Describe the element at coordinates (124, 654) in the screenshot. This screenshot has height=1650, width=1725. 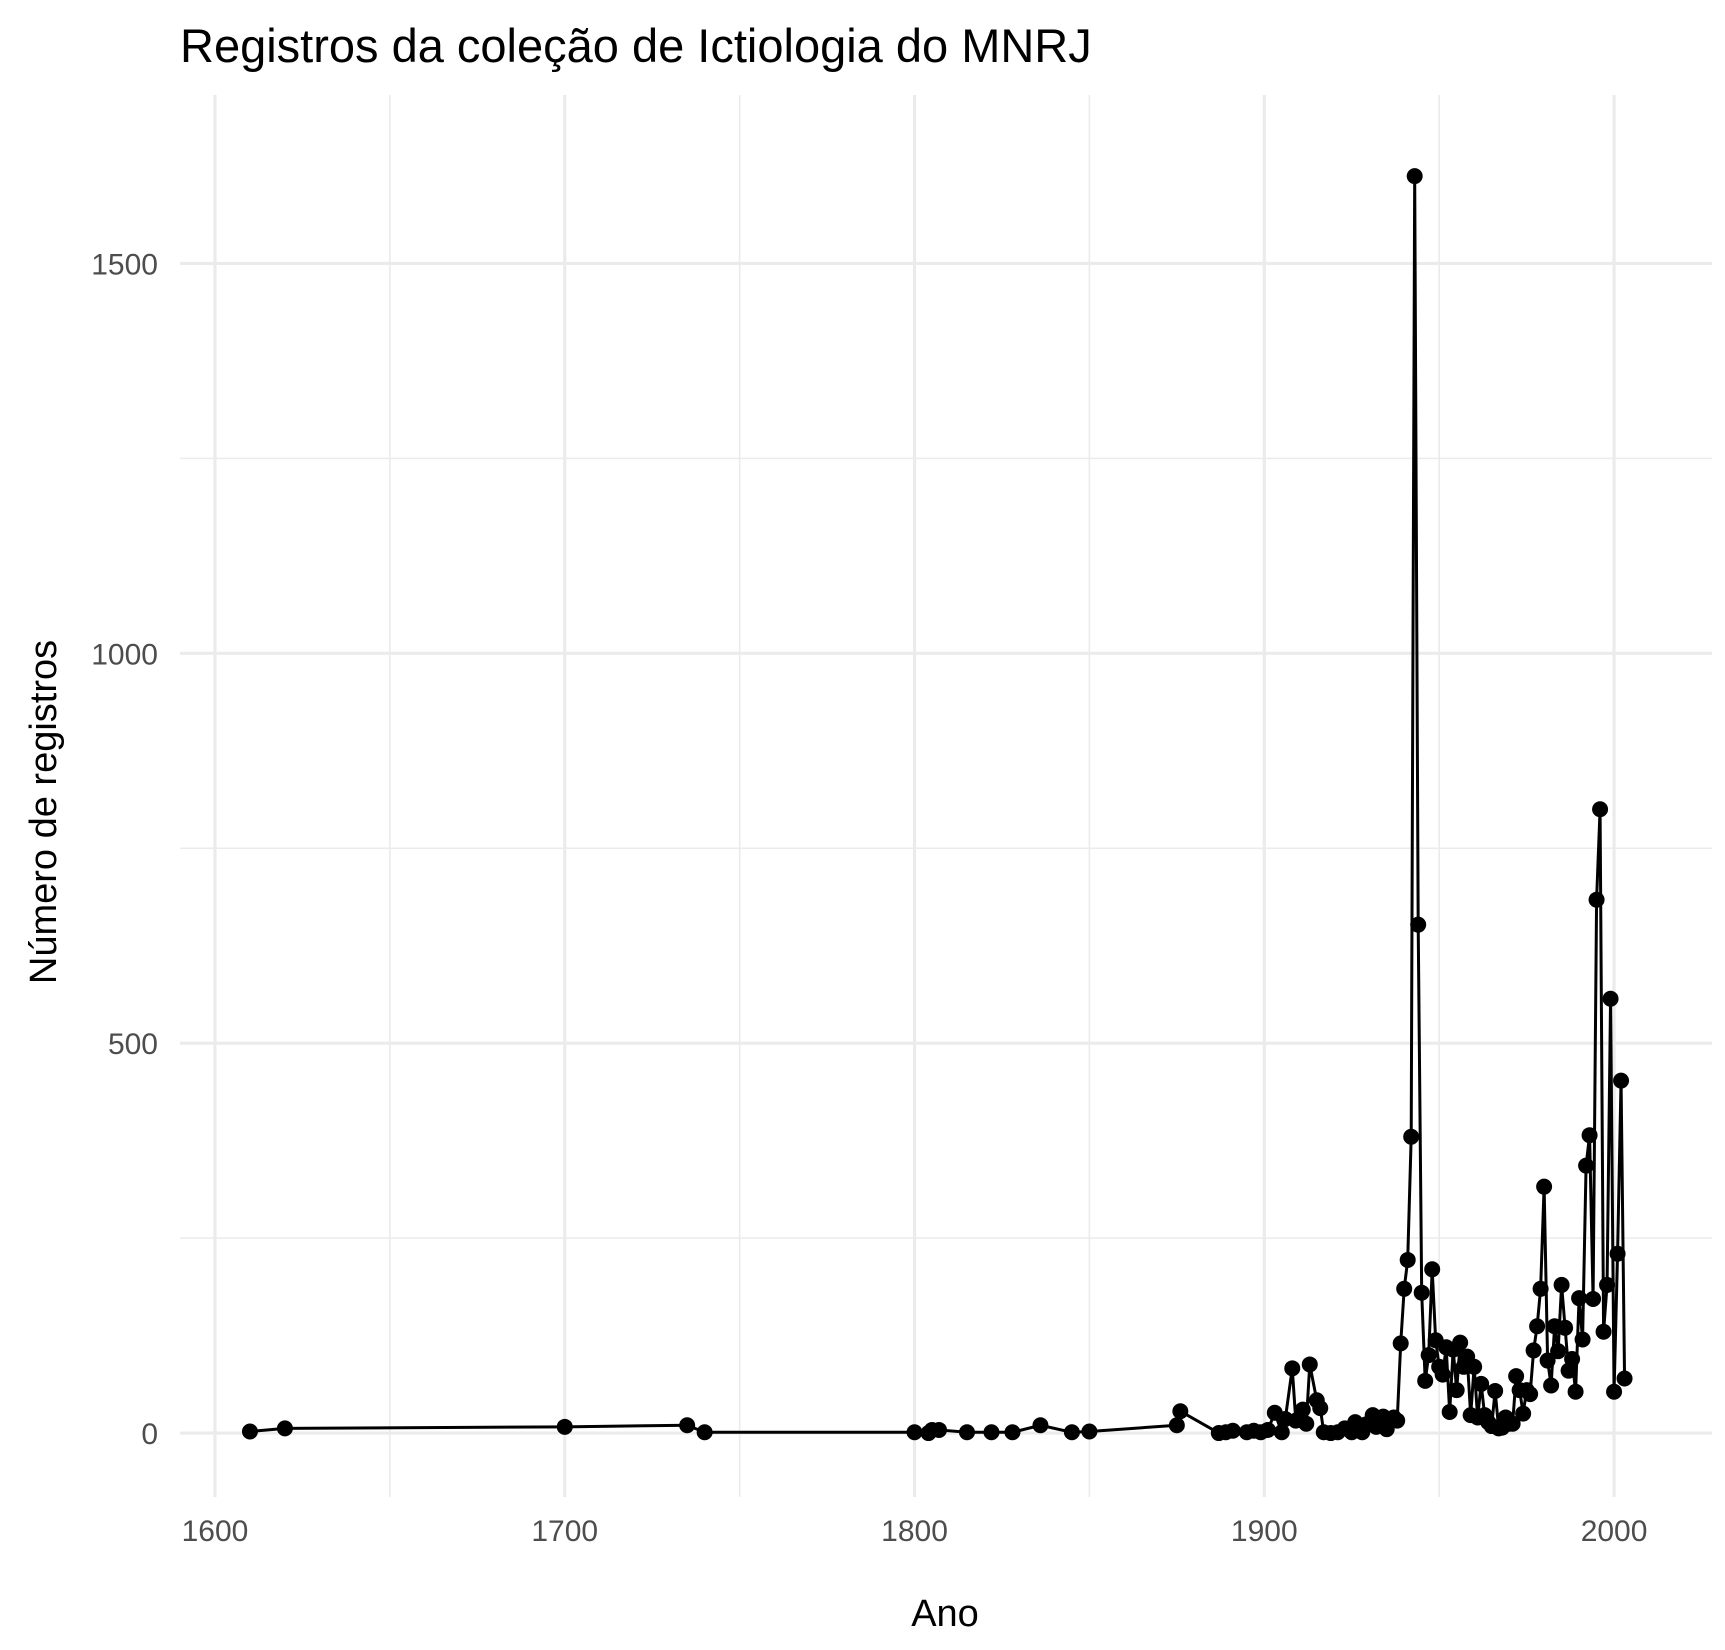
I see `y-tick-label: 1000` at that location.